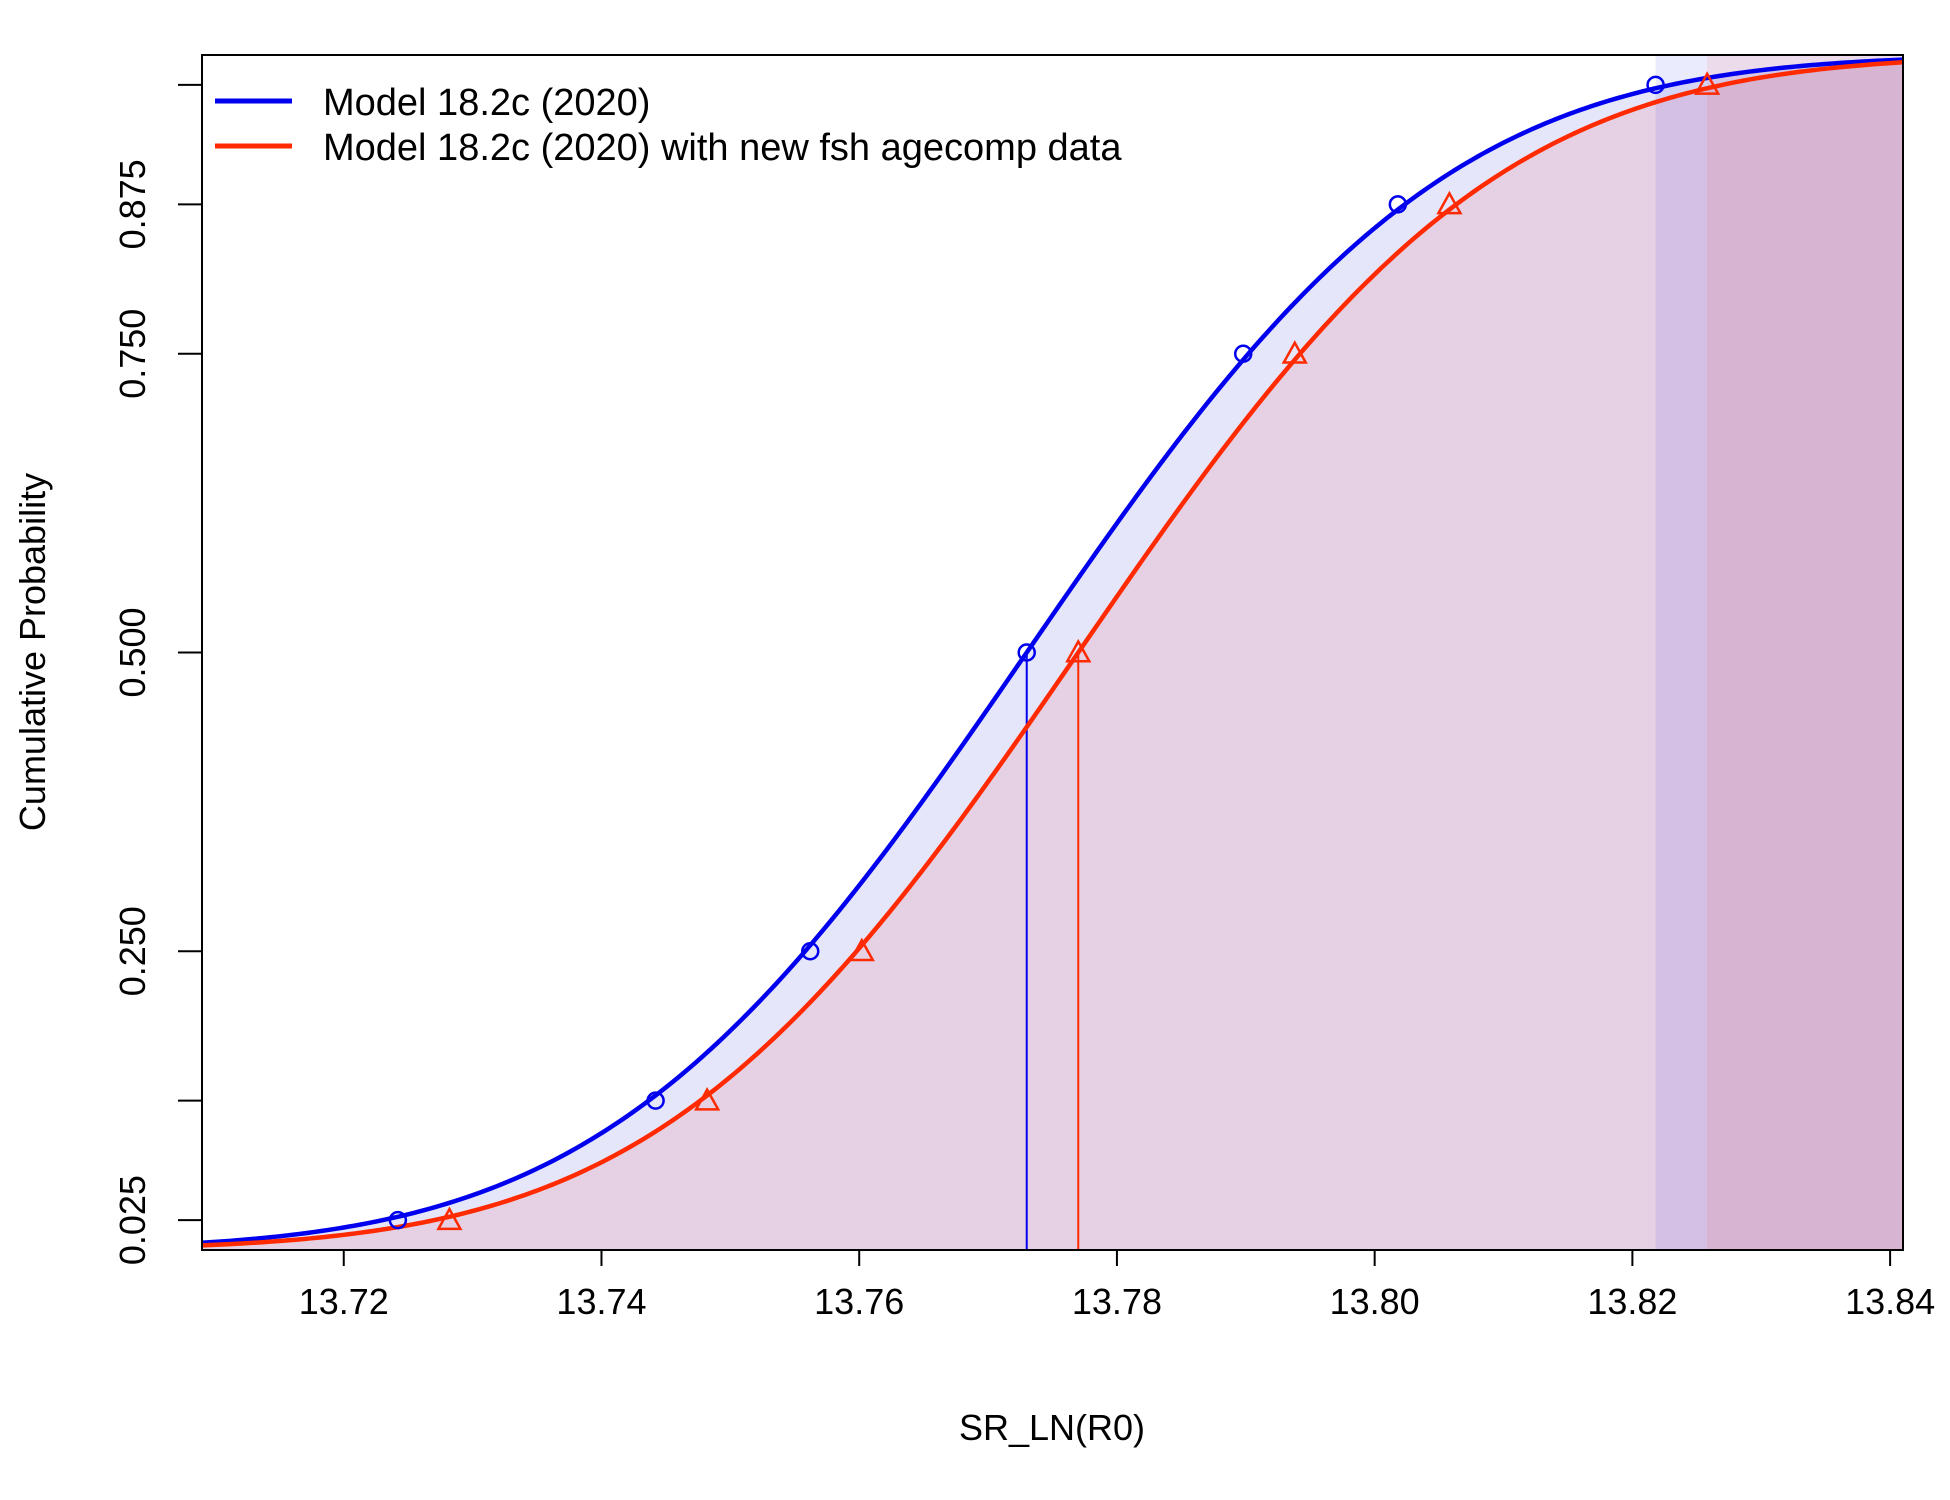  What do you see at coordinates (859, 1301) in the screenshot?
I see `x-tick-label-3: 13.76` at bounding box center [859, 1301].